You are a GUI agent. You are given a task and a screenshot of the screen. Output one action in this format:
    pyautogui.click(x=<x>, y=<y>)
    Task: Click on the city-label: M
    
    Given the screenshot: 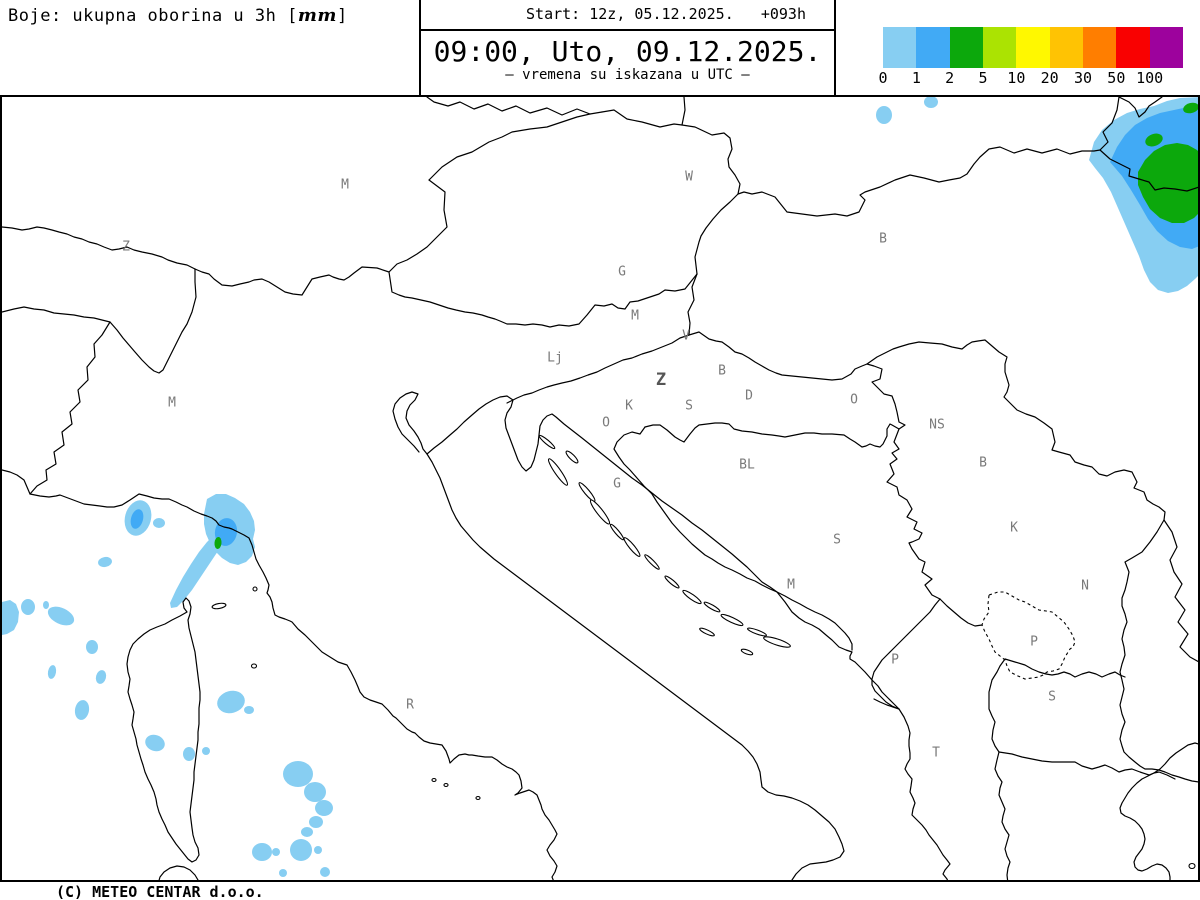 What is the action you would take?
    pyautogui.click(x=172, y=403)
    